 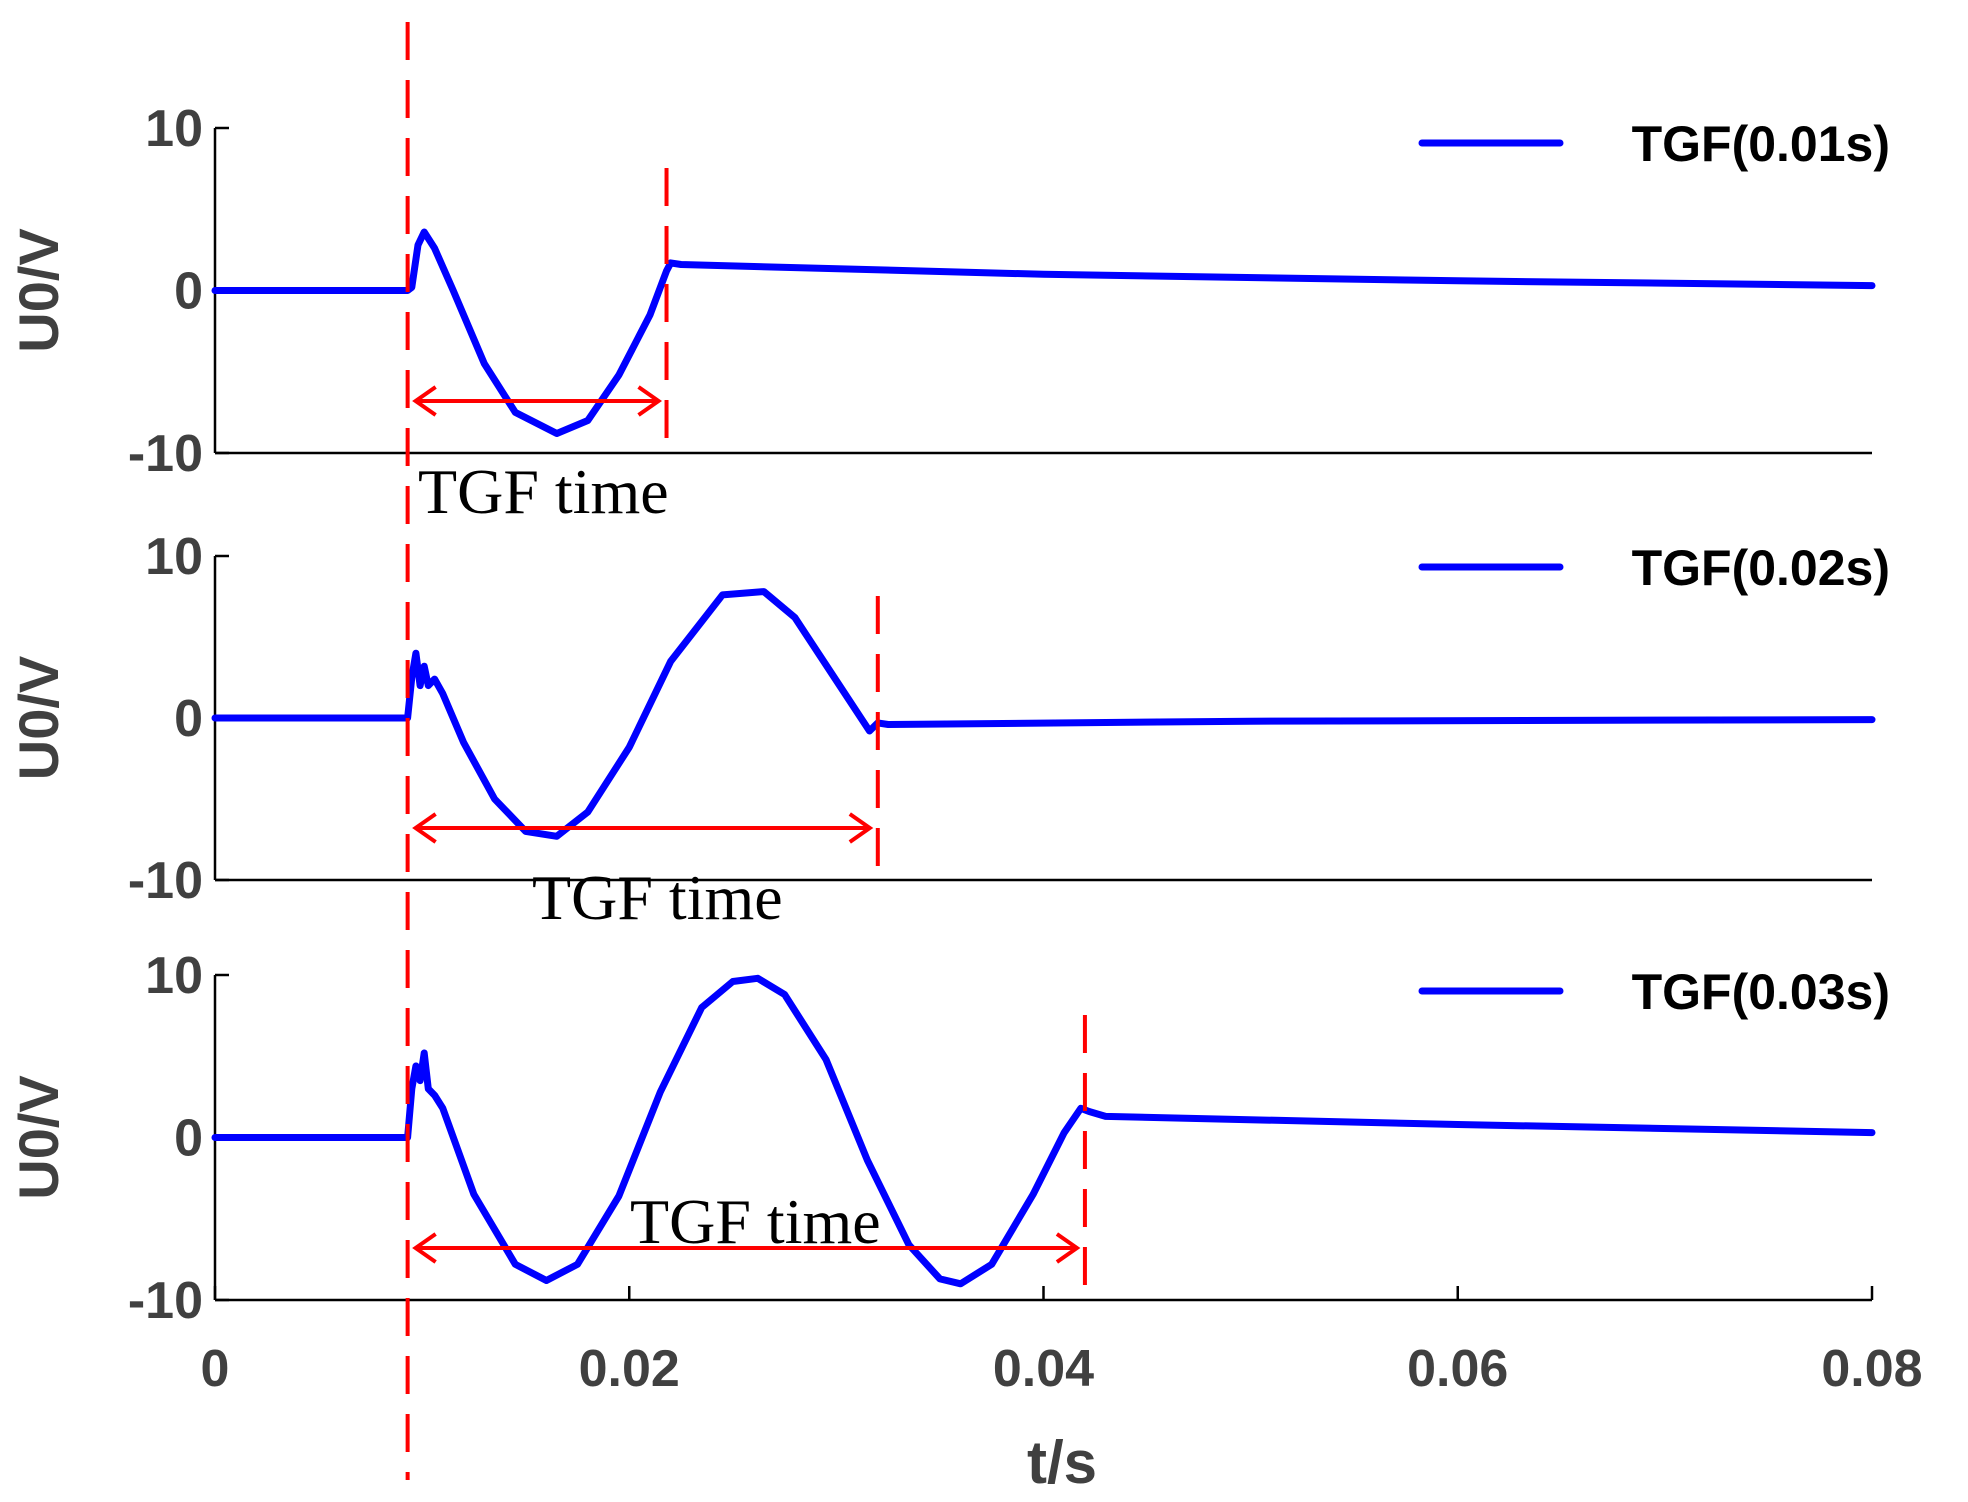 I want to click on x-tick-label: 0, so click(x=215, y=1369).